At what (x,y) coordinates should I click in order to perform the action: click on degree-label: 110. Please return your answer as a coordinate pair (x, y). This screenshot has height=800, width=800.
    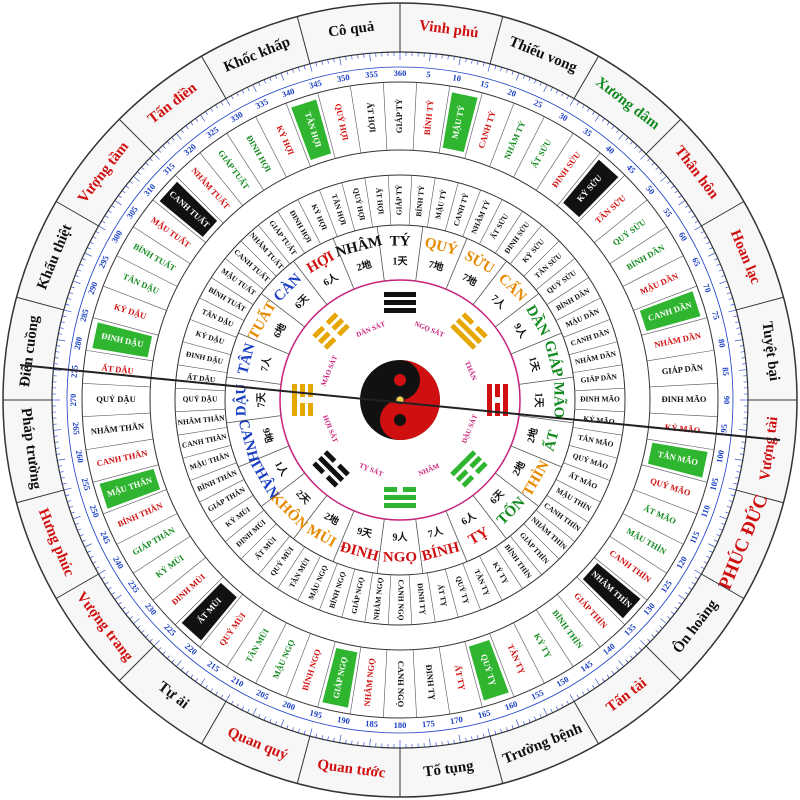
    Looking at the image, I should click on (706, 511).